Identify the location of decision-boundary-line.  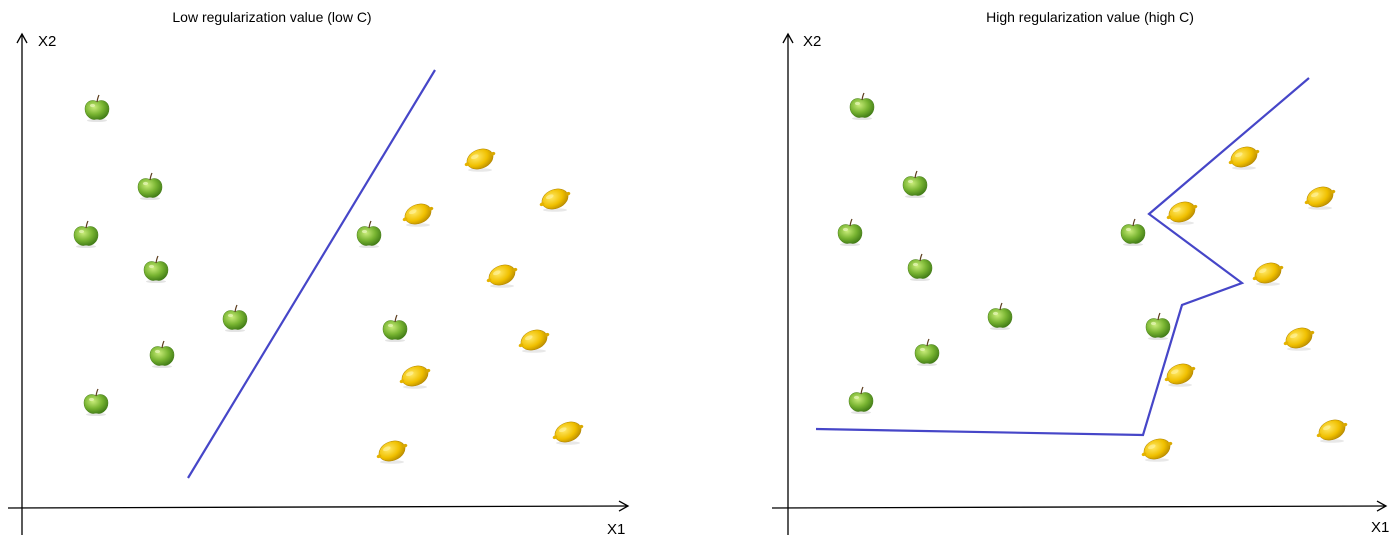
(311, 274).